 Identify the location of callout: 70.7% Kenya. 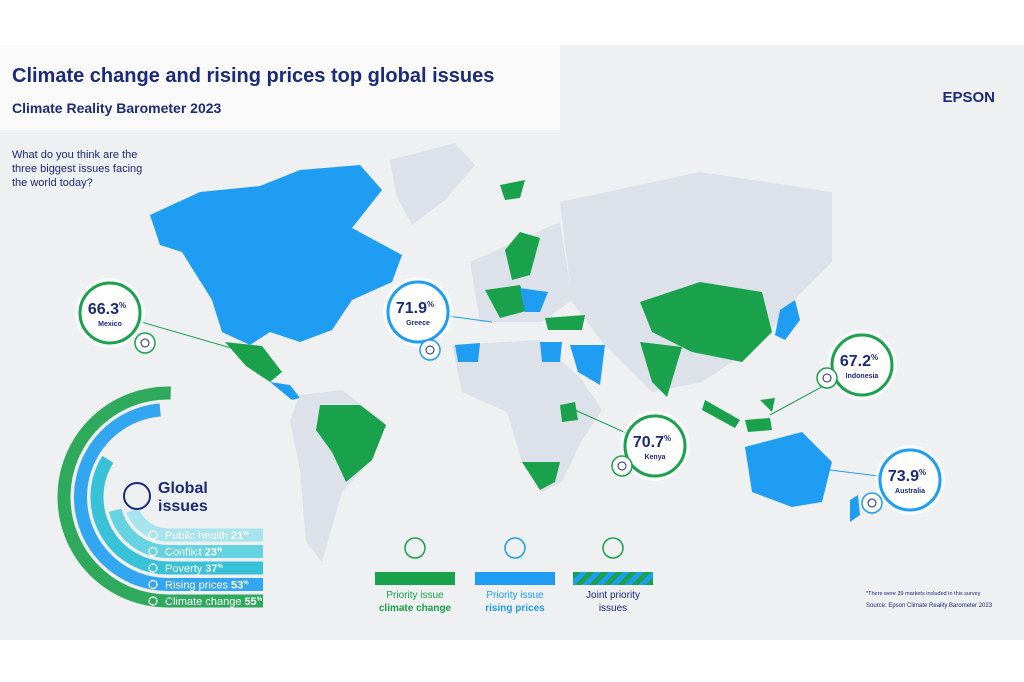
(632, 445).